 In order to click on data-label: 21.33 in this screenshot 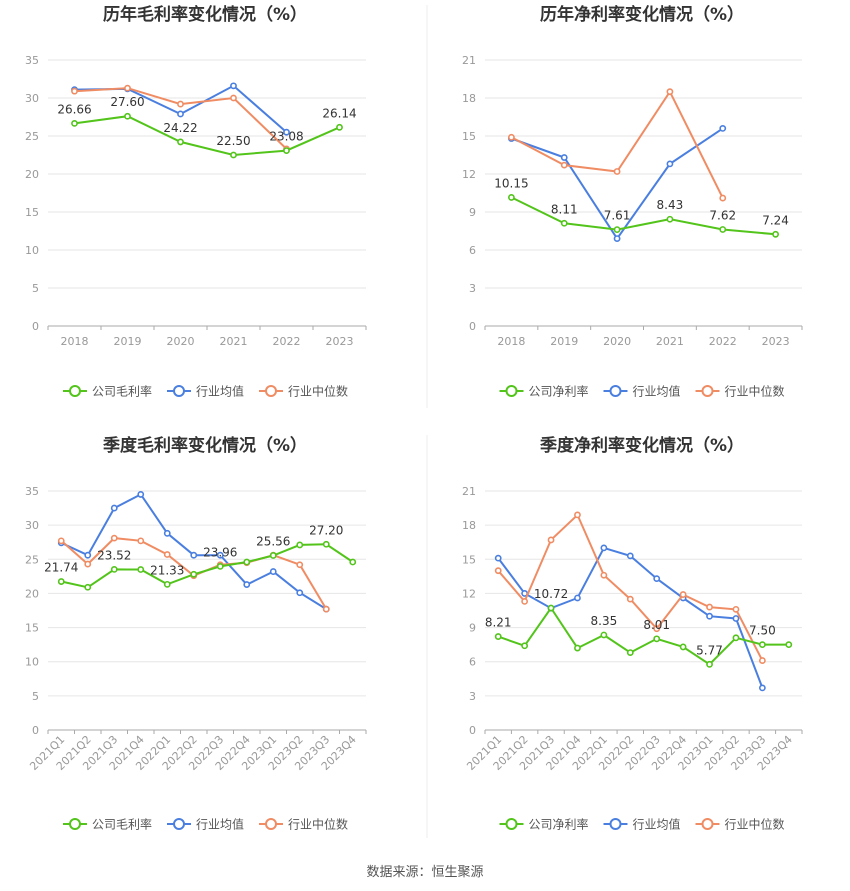, I will do `click(167, 570)`.